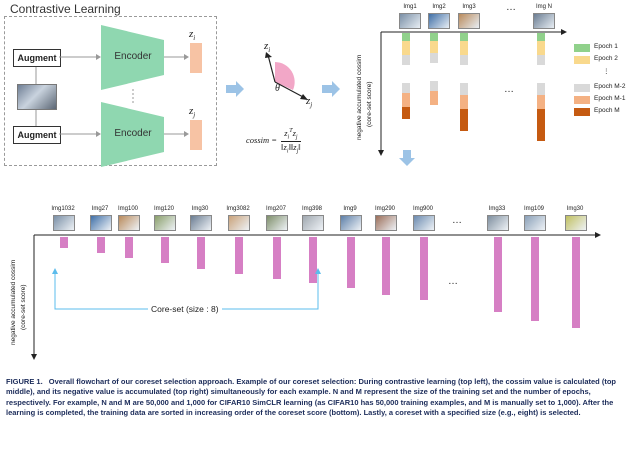 The image size is (640, 449). I want to click on legend-item: Epoch M, so click(607, 110).